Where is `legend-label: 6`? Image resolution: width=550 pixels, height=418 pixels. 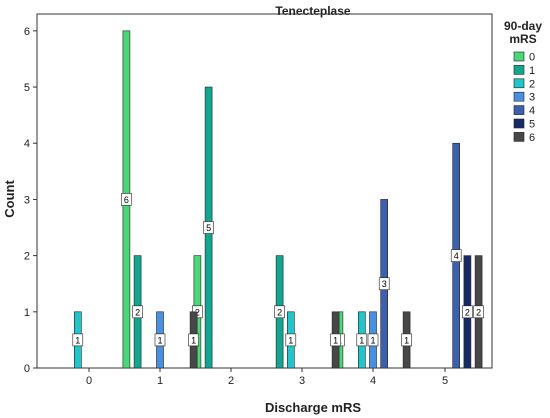 legend-label: 6 is located at coordinates (532, 138).